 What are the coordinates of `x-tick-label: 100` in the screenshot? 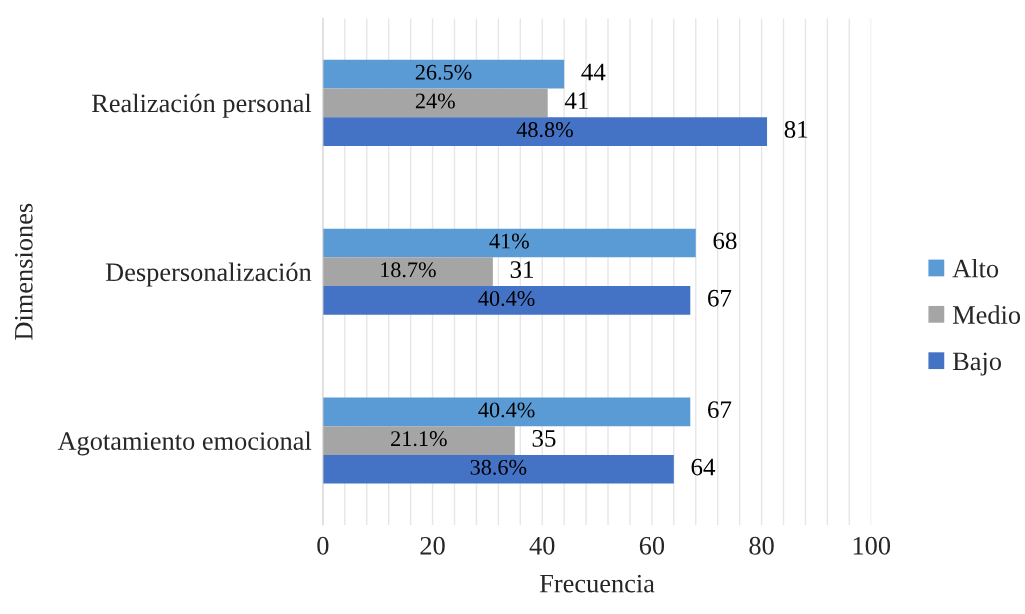 It's located at (872, 545).